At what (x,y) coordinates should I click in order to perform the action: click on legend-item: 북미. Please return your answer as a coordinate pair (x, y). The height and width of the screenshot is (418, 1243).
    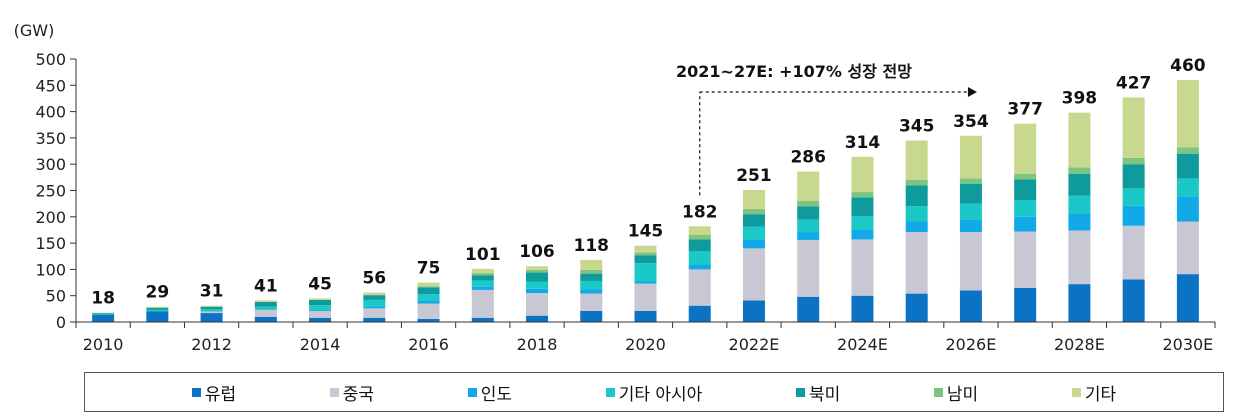
    Looking at the image, I should click on (818, 392).